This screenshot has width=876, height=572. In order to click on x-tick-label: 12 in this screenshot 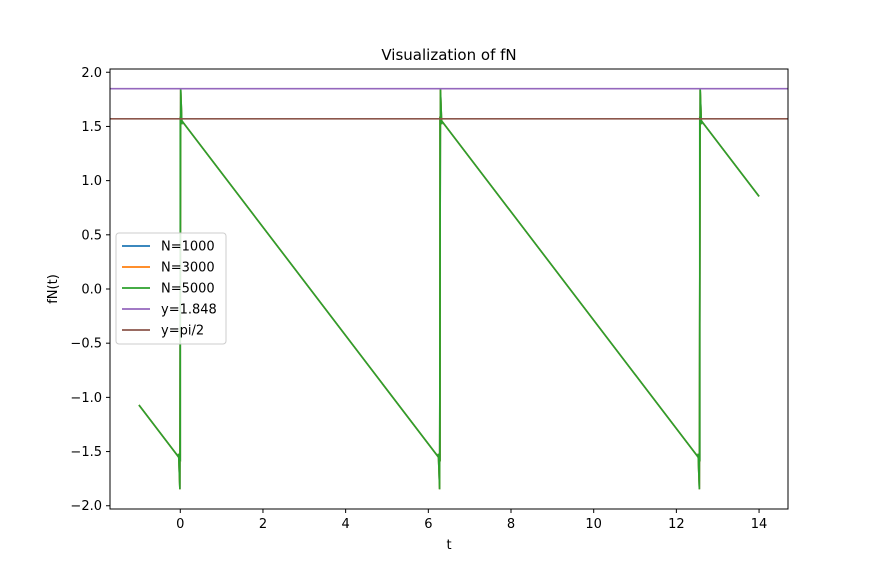, I will do `click(676, 524)`.